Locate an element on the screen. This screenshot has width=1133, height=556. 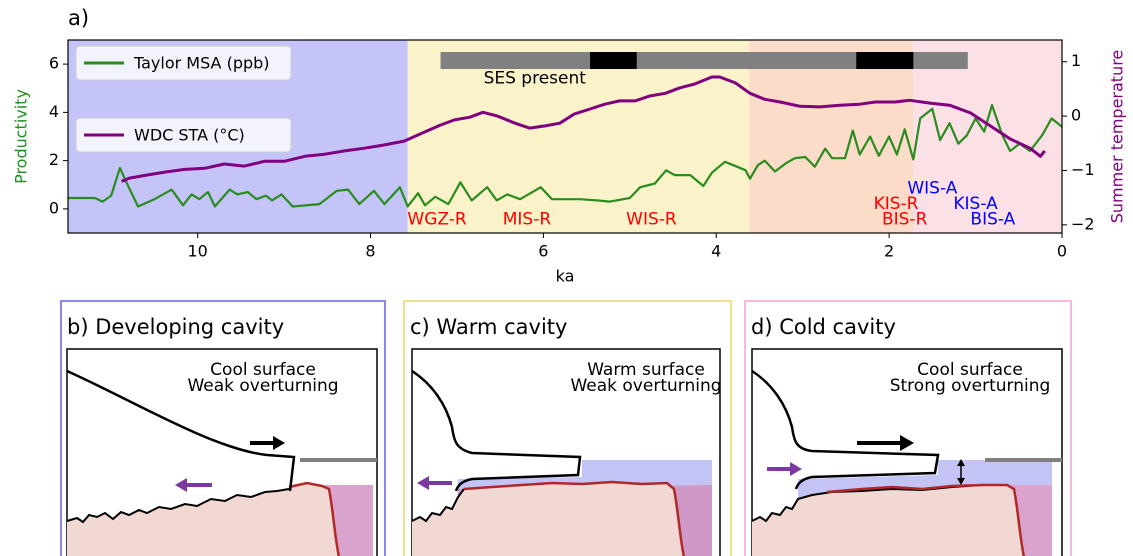
diagram: Warm surface Weak overturning is located at coordinates (566, 452).